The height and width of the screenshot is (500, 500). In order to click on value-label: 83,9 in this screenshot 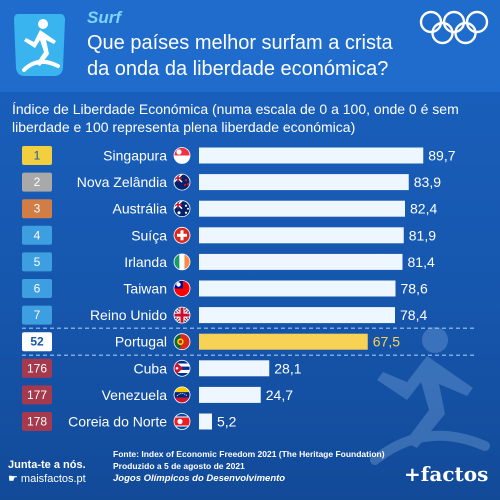, I will do `click(427, 182)`.